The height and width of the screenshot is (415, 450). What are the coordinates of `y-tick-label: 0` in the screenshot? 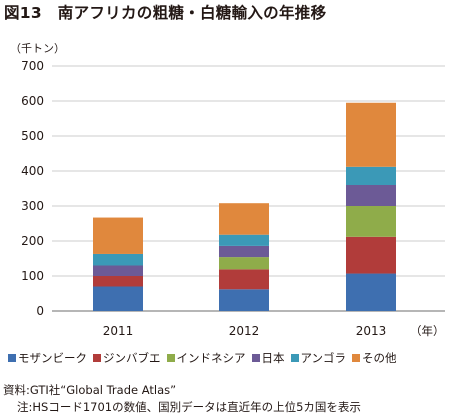 It's located at (40, 311).